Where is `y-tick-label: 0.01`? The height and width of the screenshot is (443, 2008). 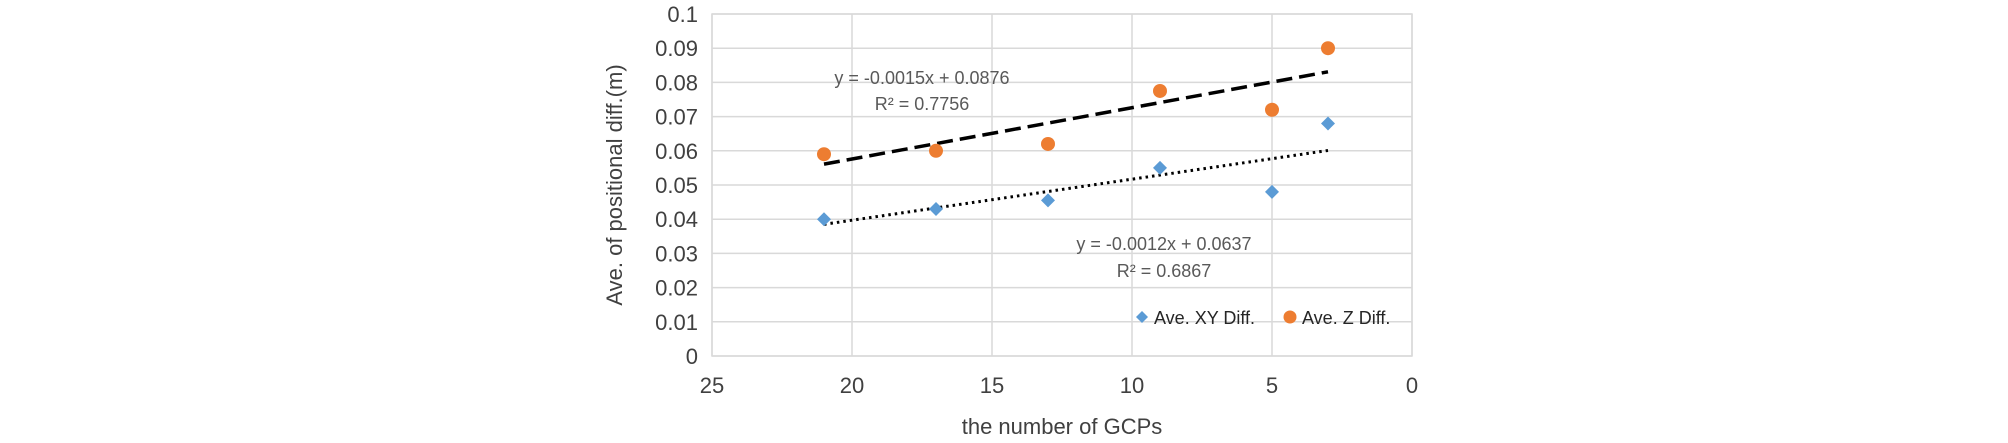 y-tick-label: 0.01 is located at coordinates (676, 322).